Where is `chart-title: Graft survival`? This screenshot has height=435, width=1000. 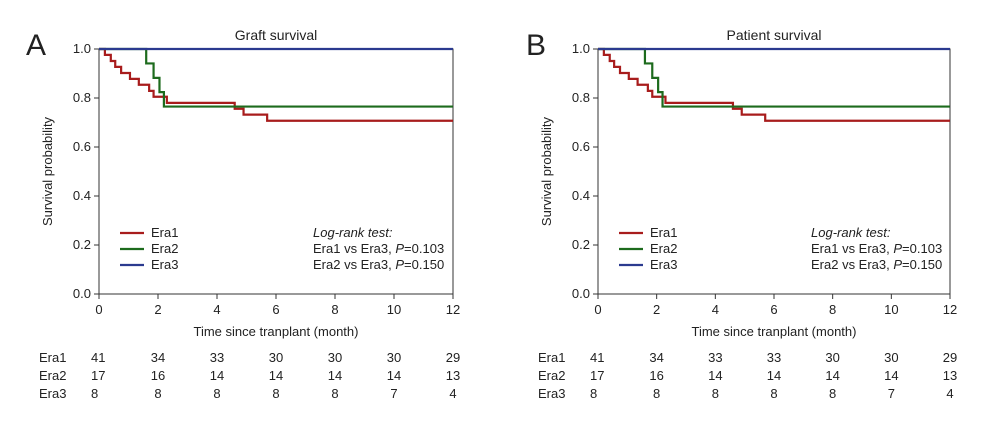 chart-title: Graft survival is located at coordinates (276, 35).